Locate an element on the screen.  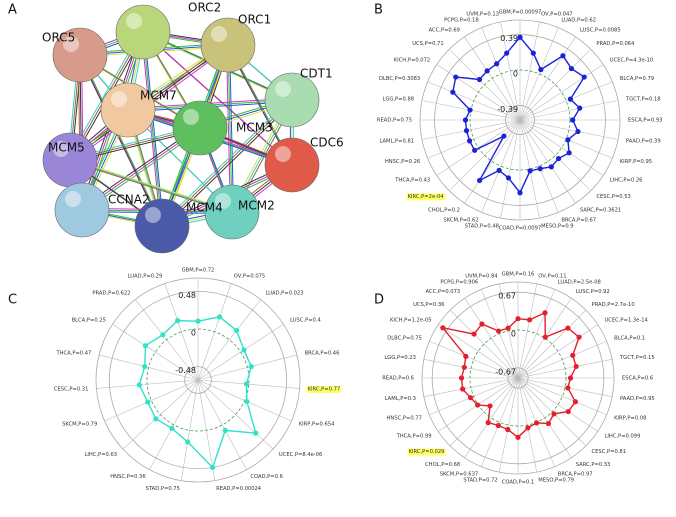
category-label: UCEC,P=1.3e-14 is located at coordinates (626, 321).